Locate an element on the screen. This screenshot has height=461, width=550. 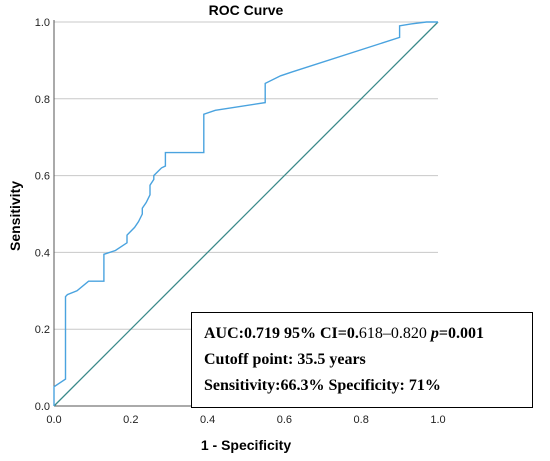
x-tick-label: 0.4 is located at coordinates (207, 420).